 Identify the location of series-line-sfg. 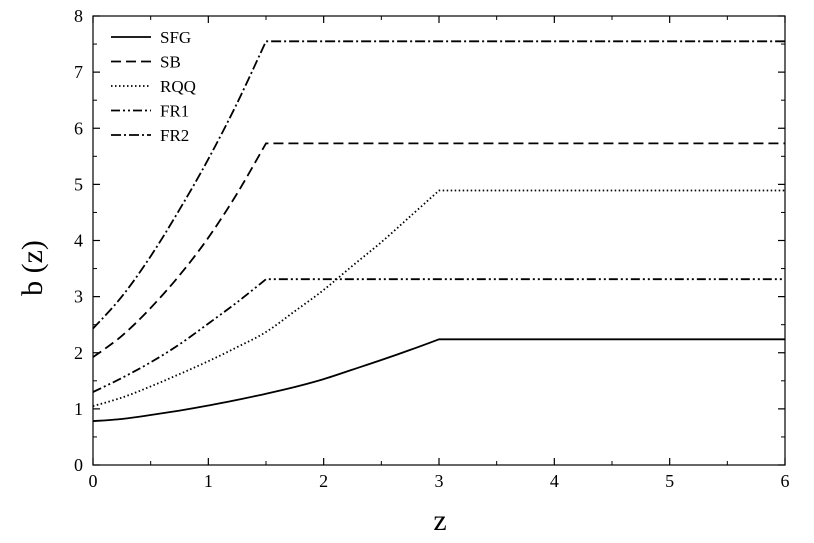
(438, 380).